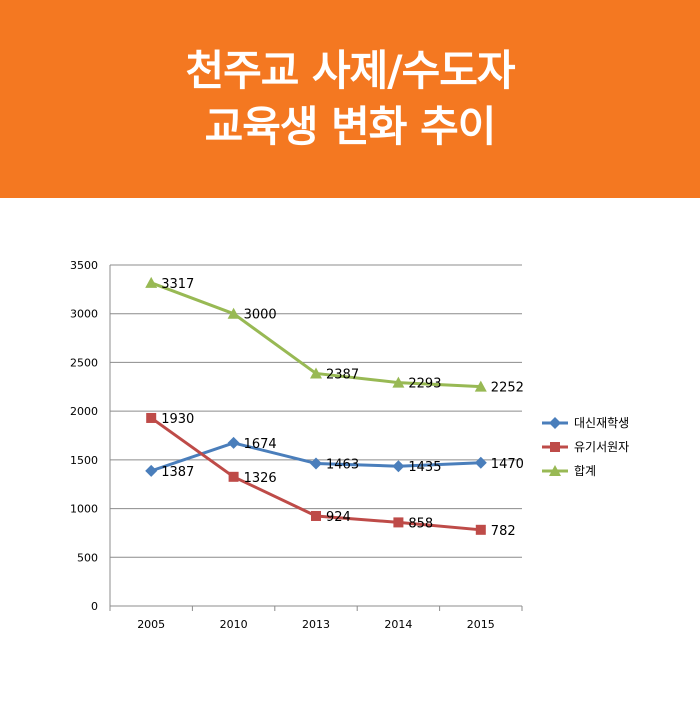 Image resolution: width=700 pixels, height=704 pixels. What do you see at coordinates (177, 472) in the screenshot?
I see `data-label: 1387` at bounding box center [177, 472].